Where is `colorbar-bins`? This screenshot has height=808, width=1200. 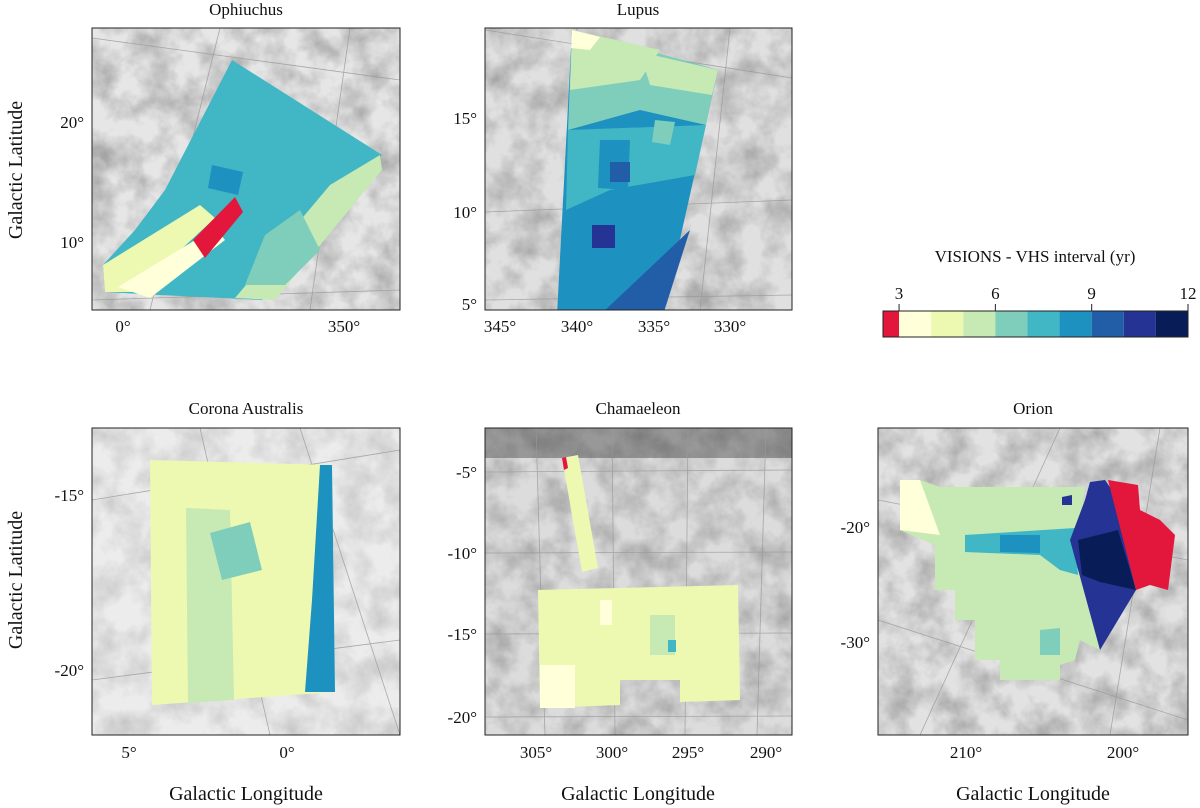
colorbar-bins is located at coordinates (1035, 324).